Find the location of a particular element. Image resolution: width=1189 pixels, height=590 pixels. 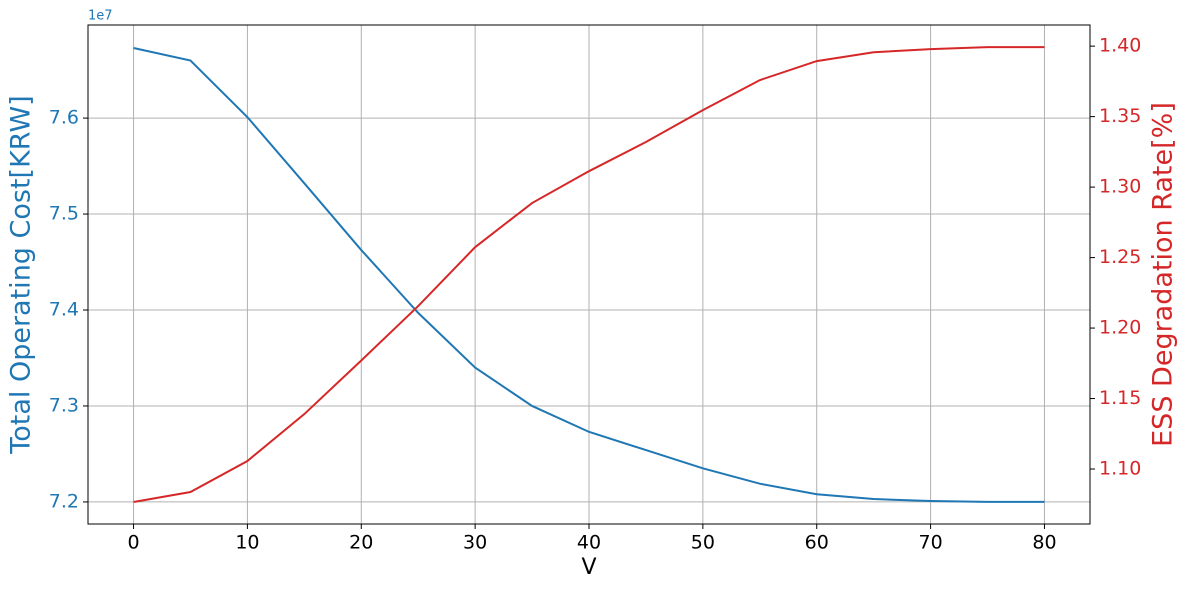

y2-tick-label: 1.25 is located at coordinates (1120, 257).